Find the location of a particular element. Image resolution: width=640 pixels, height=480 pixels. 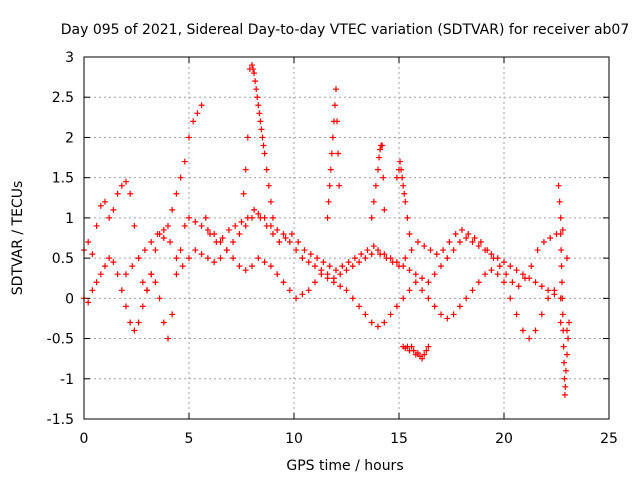

series-spike-8h is located at coordinates (258, 141).